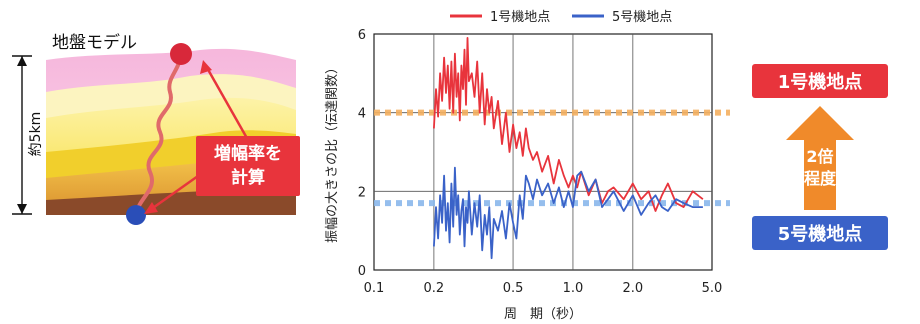  I want to click on x-axis-label: 周 期（秒）, so click(543, 314).